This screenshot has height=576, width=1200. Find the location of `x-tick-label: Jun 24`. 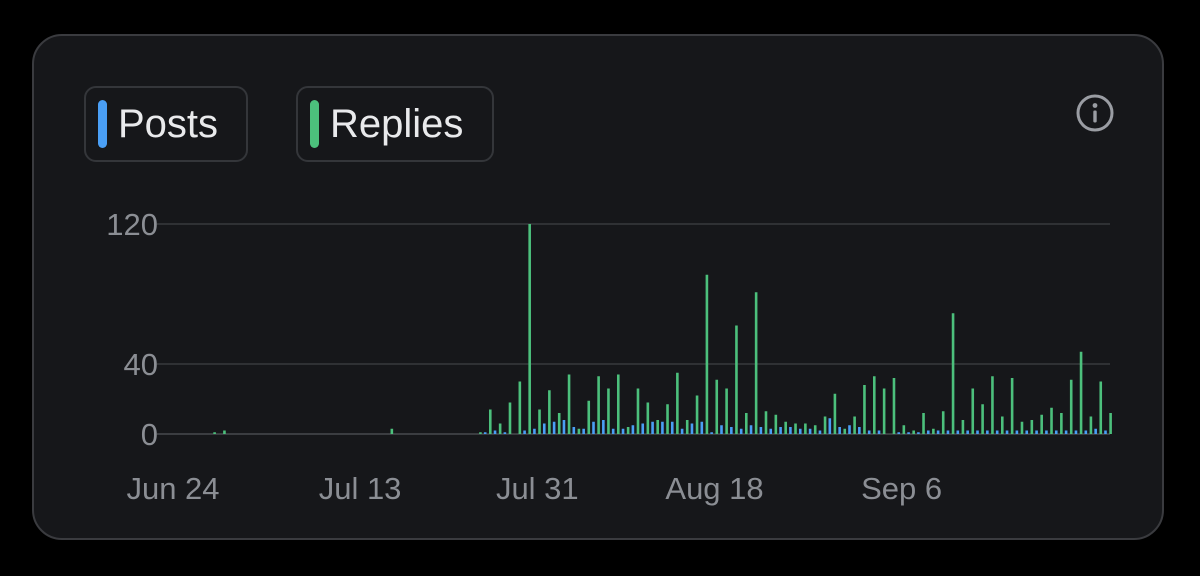

x-tick-label: Jun 24 is located at coordinates (172, 488).